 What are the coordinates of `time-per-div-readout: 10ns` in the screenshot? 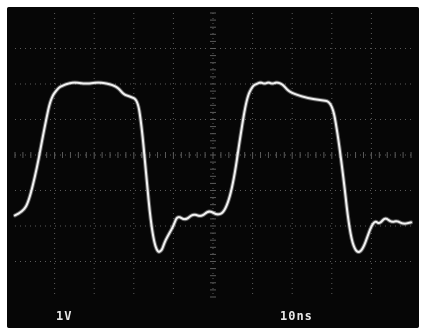 It's located at (296, 316).